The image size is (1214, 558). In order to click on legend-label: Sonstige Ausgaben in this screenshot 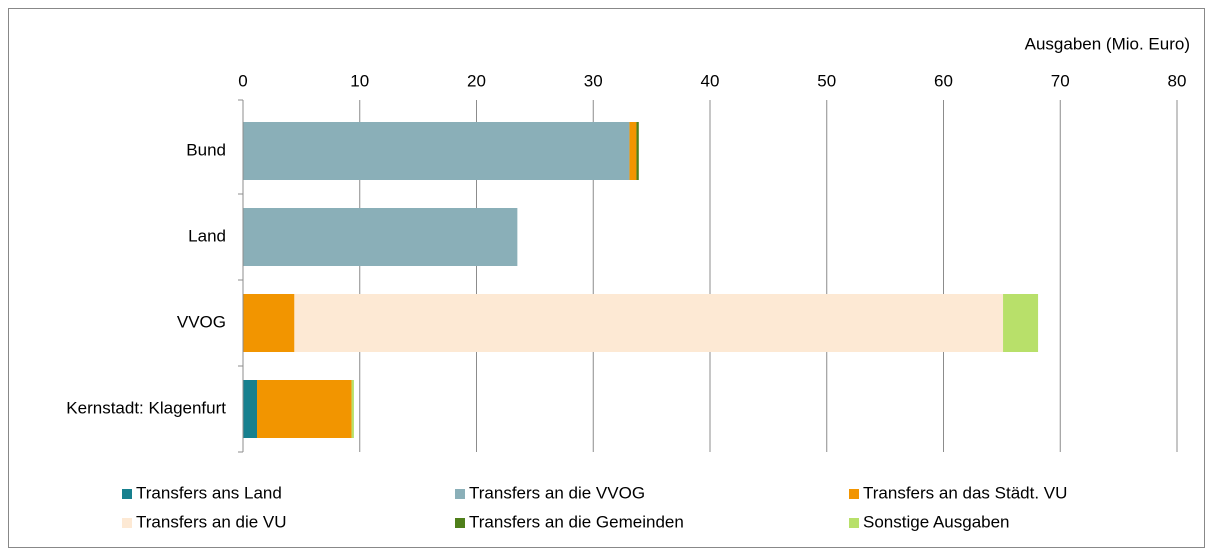, I will do `click(936, 521)`.